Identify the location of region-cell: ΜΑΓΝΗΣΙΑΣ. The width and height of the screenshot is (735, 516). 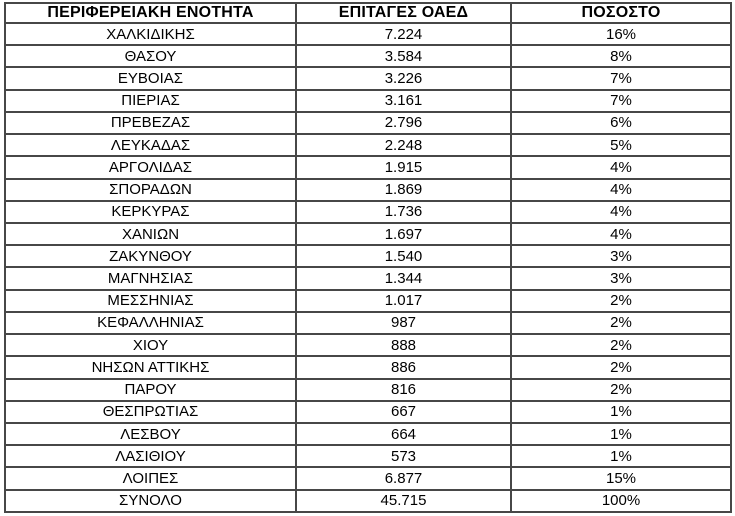
(150, 278).